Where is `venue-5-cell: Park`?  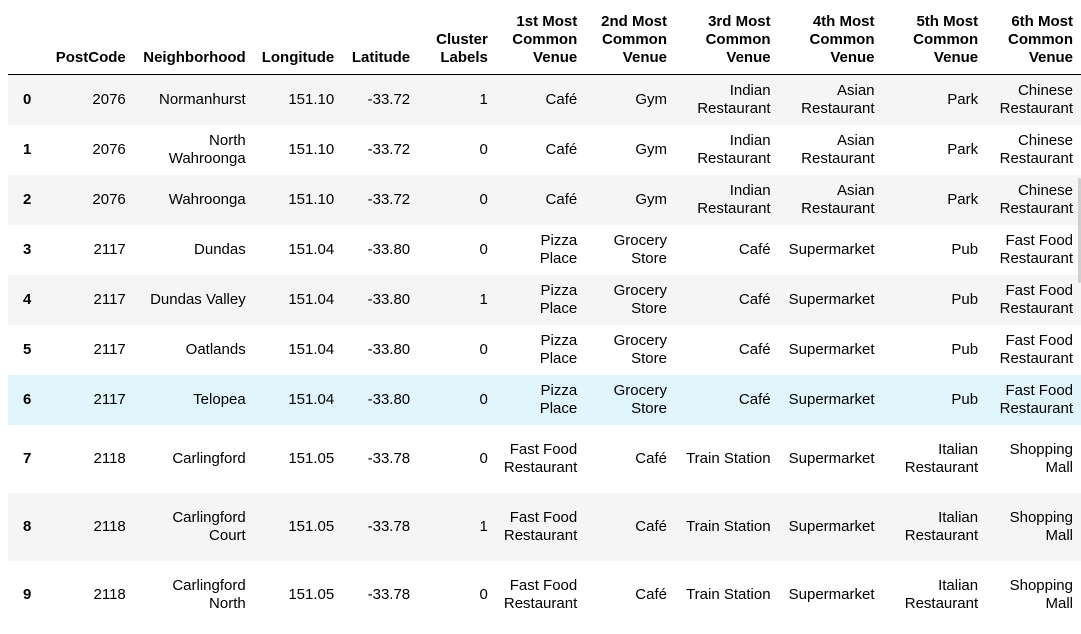 venue-5-cell: Park is located at coordinates (963, 99).